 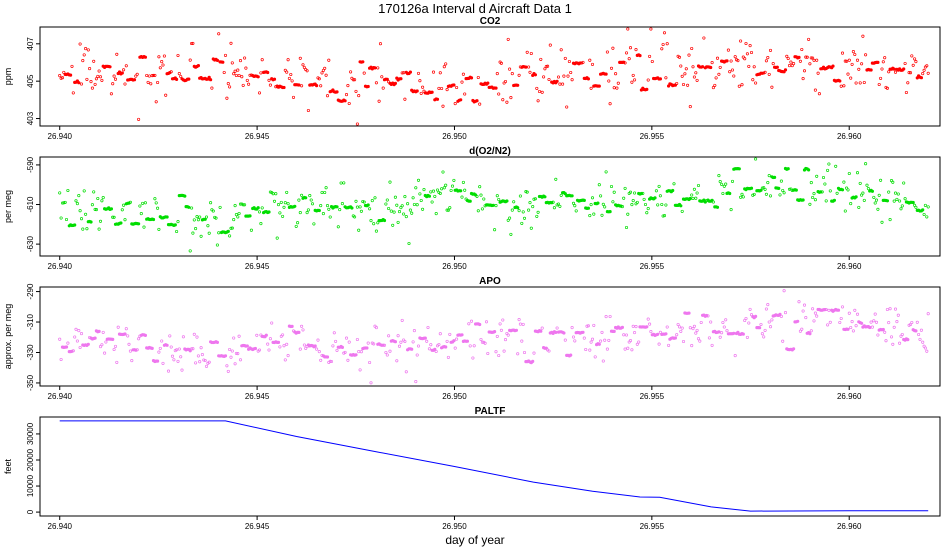 I want to click on paltf-x-tick-label: 26.960, so click(x=849, y=526).